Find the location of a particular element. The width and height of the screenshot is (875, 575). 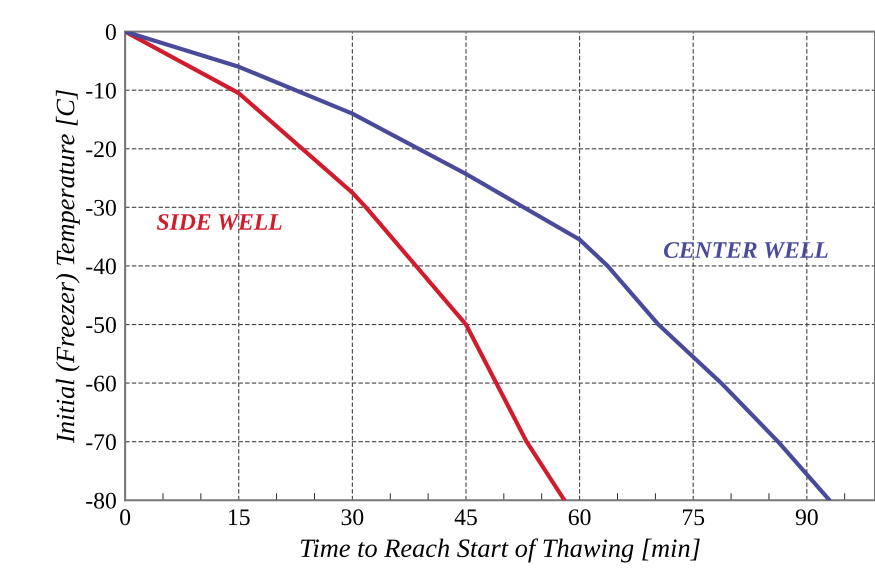

y-tick-label: -60 is located at coordinates (101, 384).